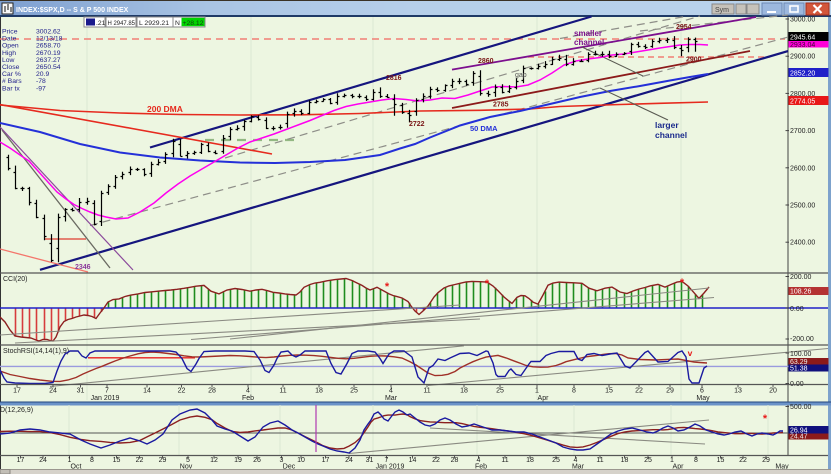 This screenshot has height=474, width=831. What do you see at coordinates (802, 20) in the screenshot?
I see `svg-text: 3000.00` at bounding box center [802, 20].